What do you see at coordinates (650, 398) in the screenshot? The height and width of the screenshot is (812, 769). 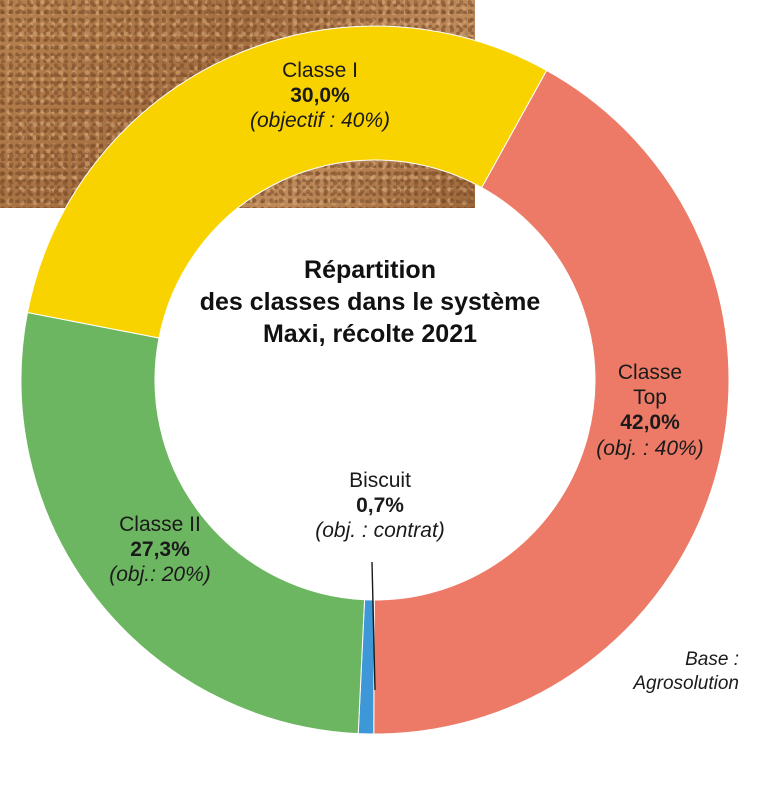 I see `slice-name: Top` at bounding box center [650, 398].